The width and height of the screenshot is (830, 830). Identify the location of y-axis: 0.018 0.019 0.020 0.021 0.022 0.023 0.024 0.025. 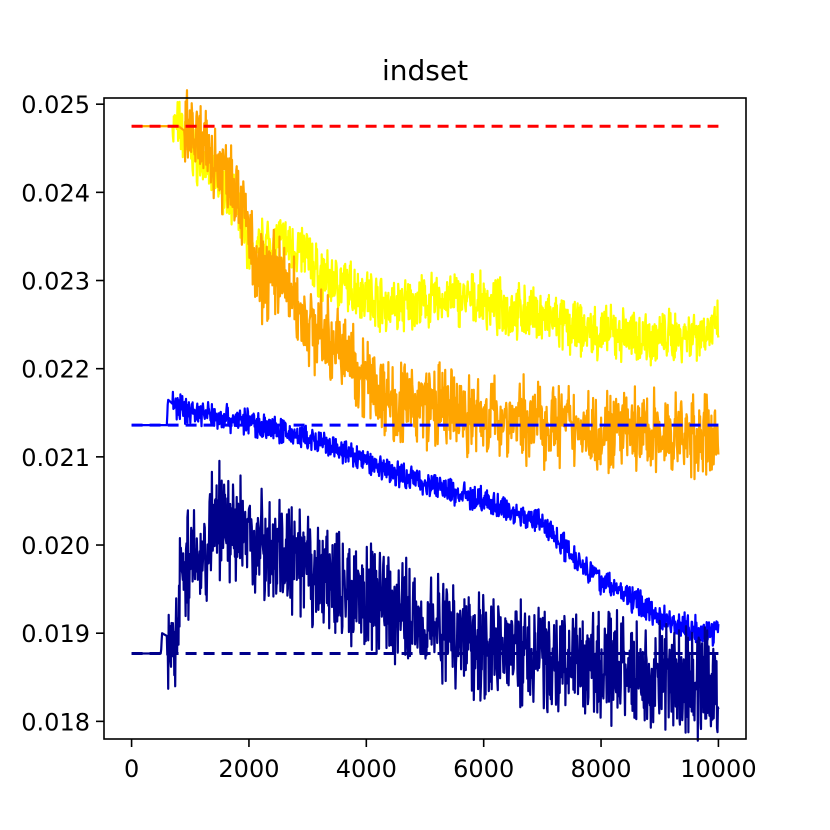
(62, 413).